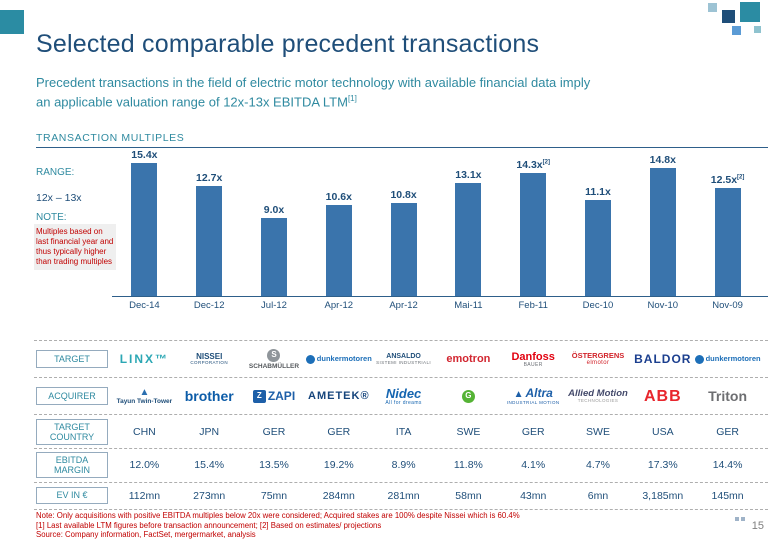 The height and width of the screenshot is (540, 780). I want to click on target-logo: ÖSTERGRENS elmotor, so click(598, 359).